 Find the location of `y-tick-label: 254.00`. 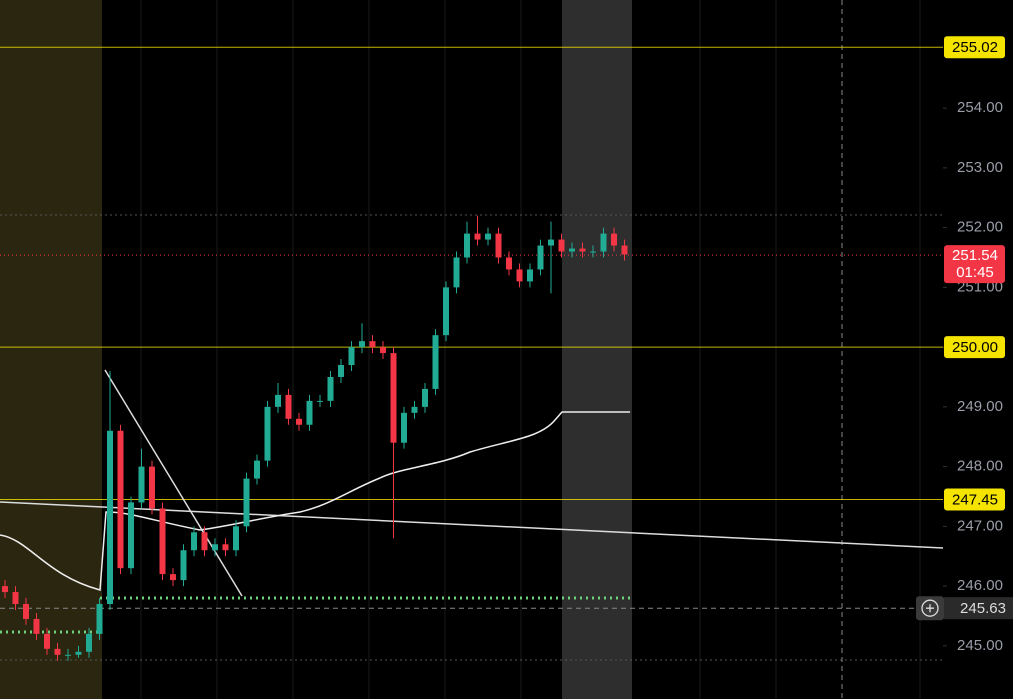

y-tick-label: 254.00 is located at coordinates (980, 107).